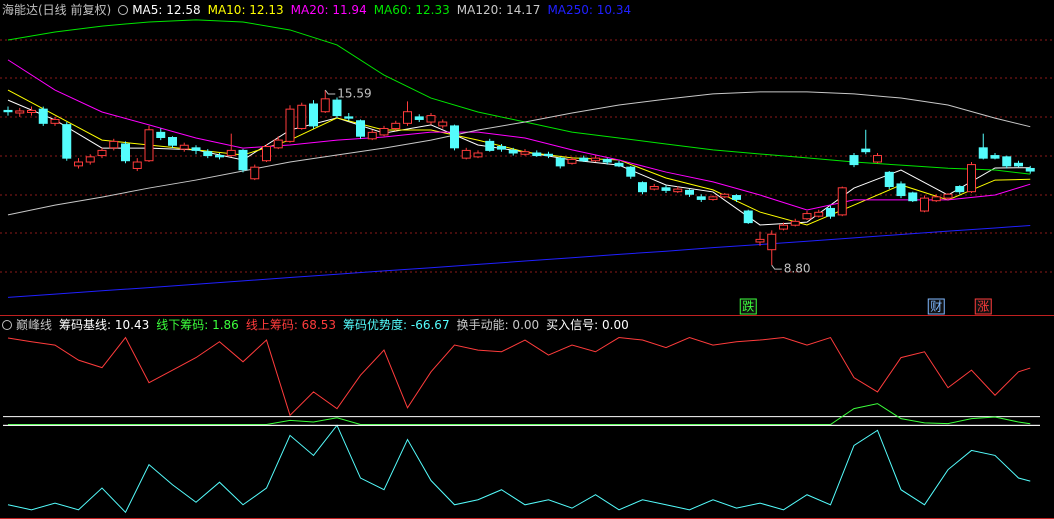  I want to click on legend-entry: 筹码优势度: -66.67, so click(396, 325).